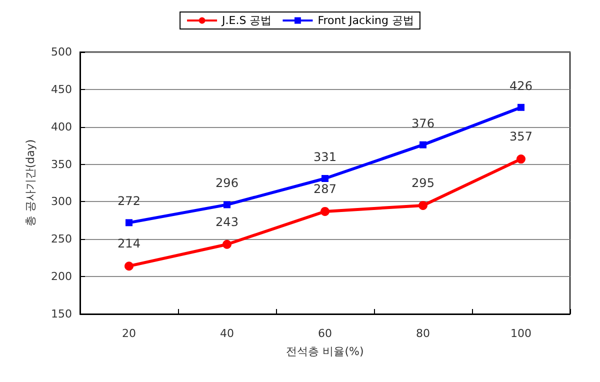  Describe the element at coordinates (61, 164) in the screenshot. I see `y-tick-label: 350` at that location.